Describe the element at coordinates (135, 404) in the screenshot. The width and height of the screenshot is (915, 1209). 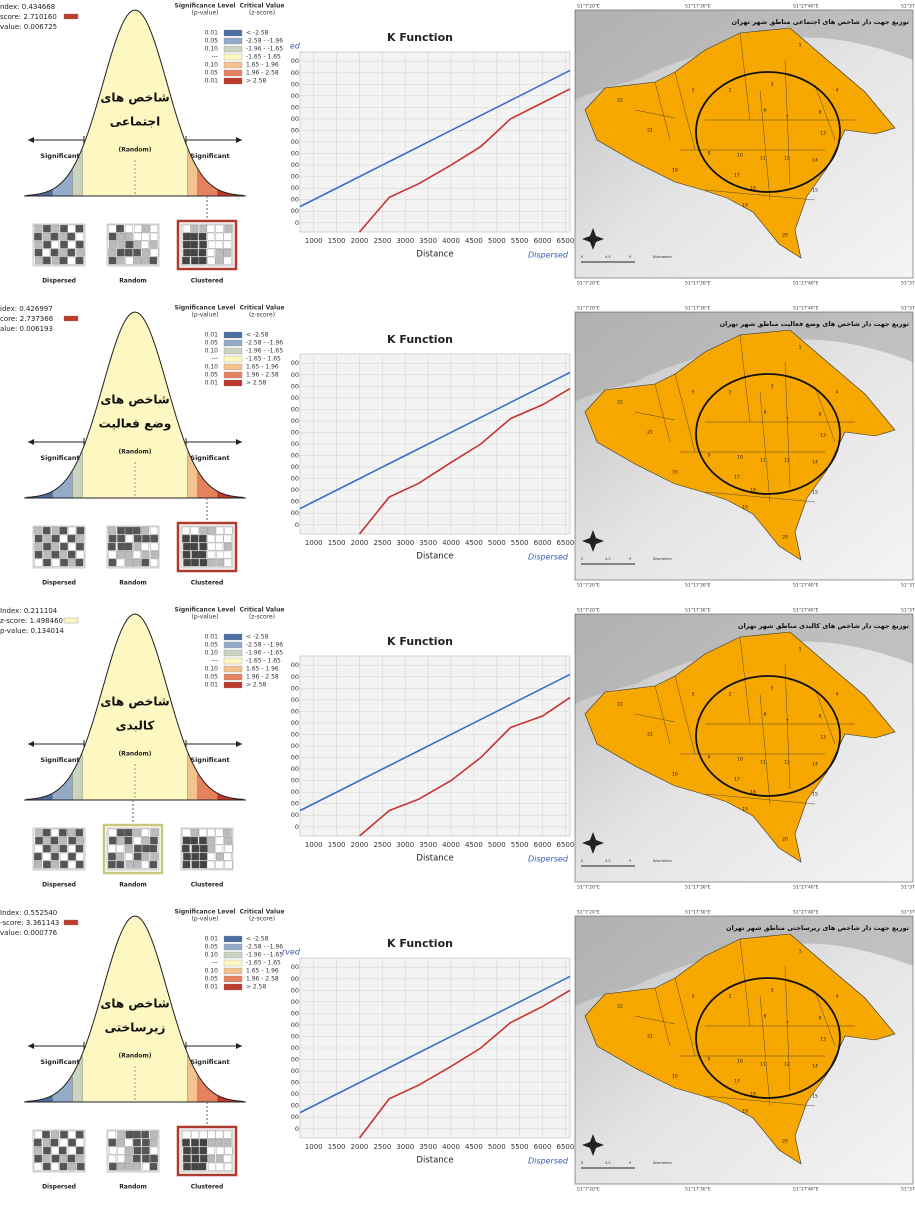
I see `curve-outline` at that location.